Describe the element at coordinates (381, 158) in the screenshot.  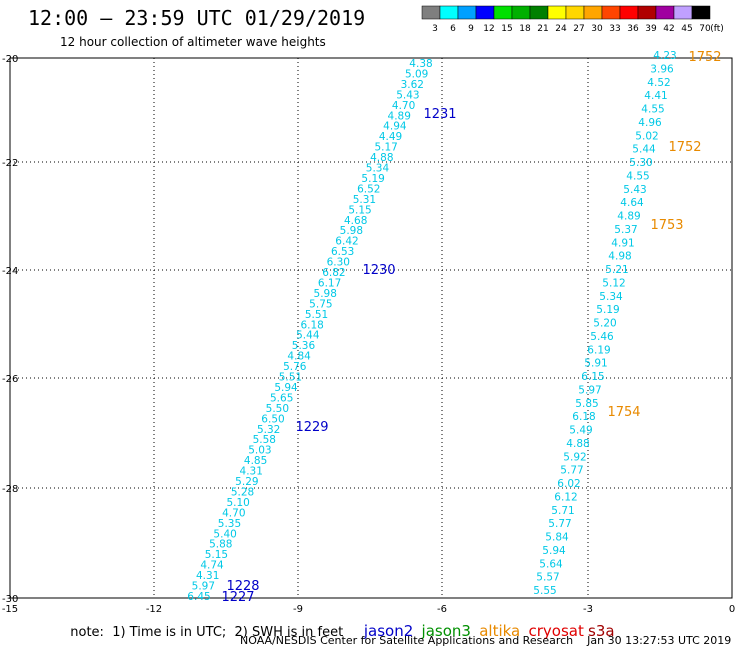
I see `swh-value-west: 4.88` at that location.